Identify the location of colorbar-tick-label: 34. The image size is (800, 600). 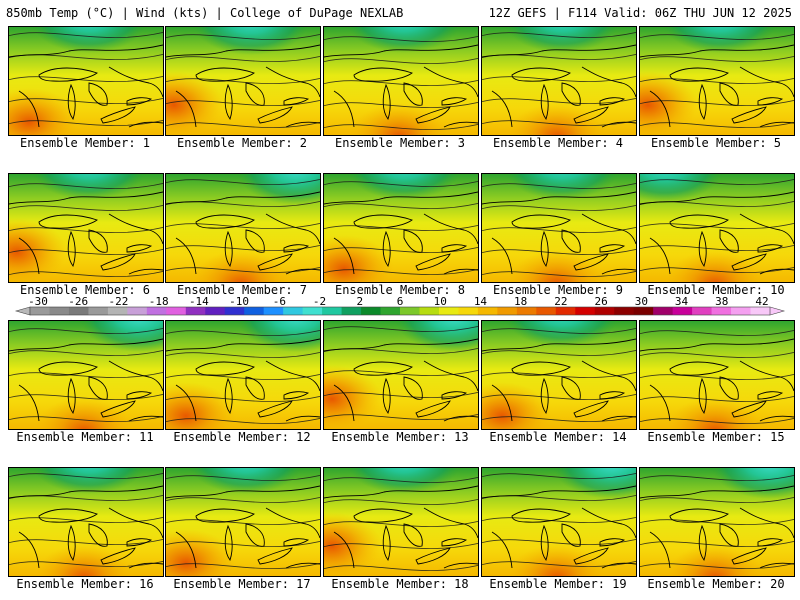
(682, 302).